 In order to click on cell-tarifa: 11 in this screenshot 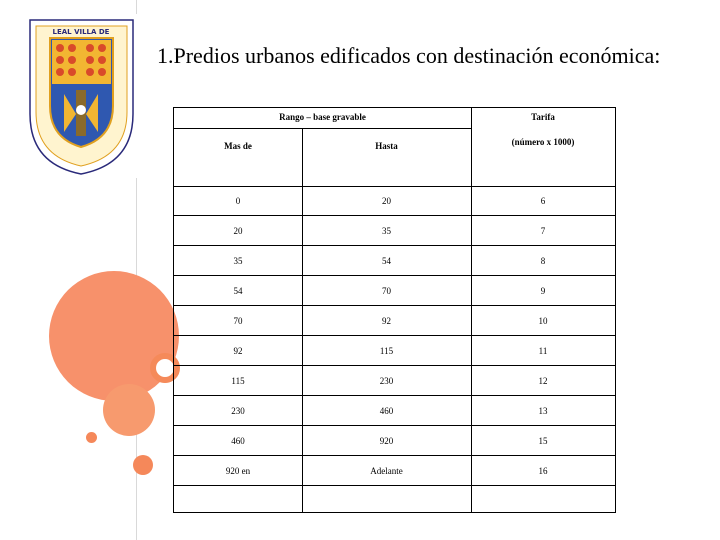, I will do `click(543, 351)`.